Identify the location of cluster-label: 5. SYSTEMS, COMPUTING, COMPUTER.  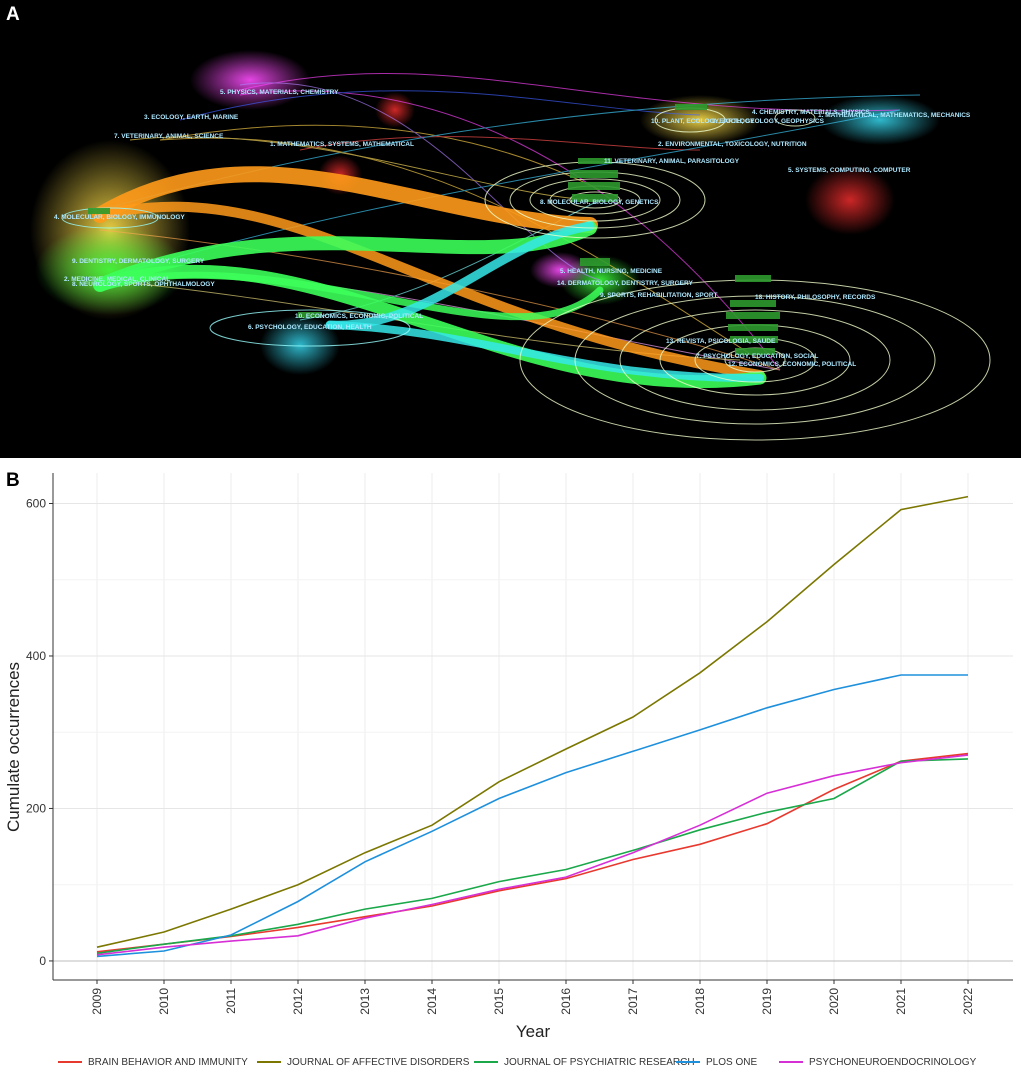
(849, 170).